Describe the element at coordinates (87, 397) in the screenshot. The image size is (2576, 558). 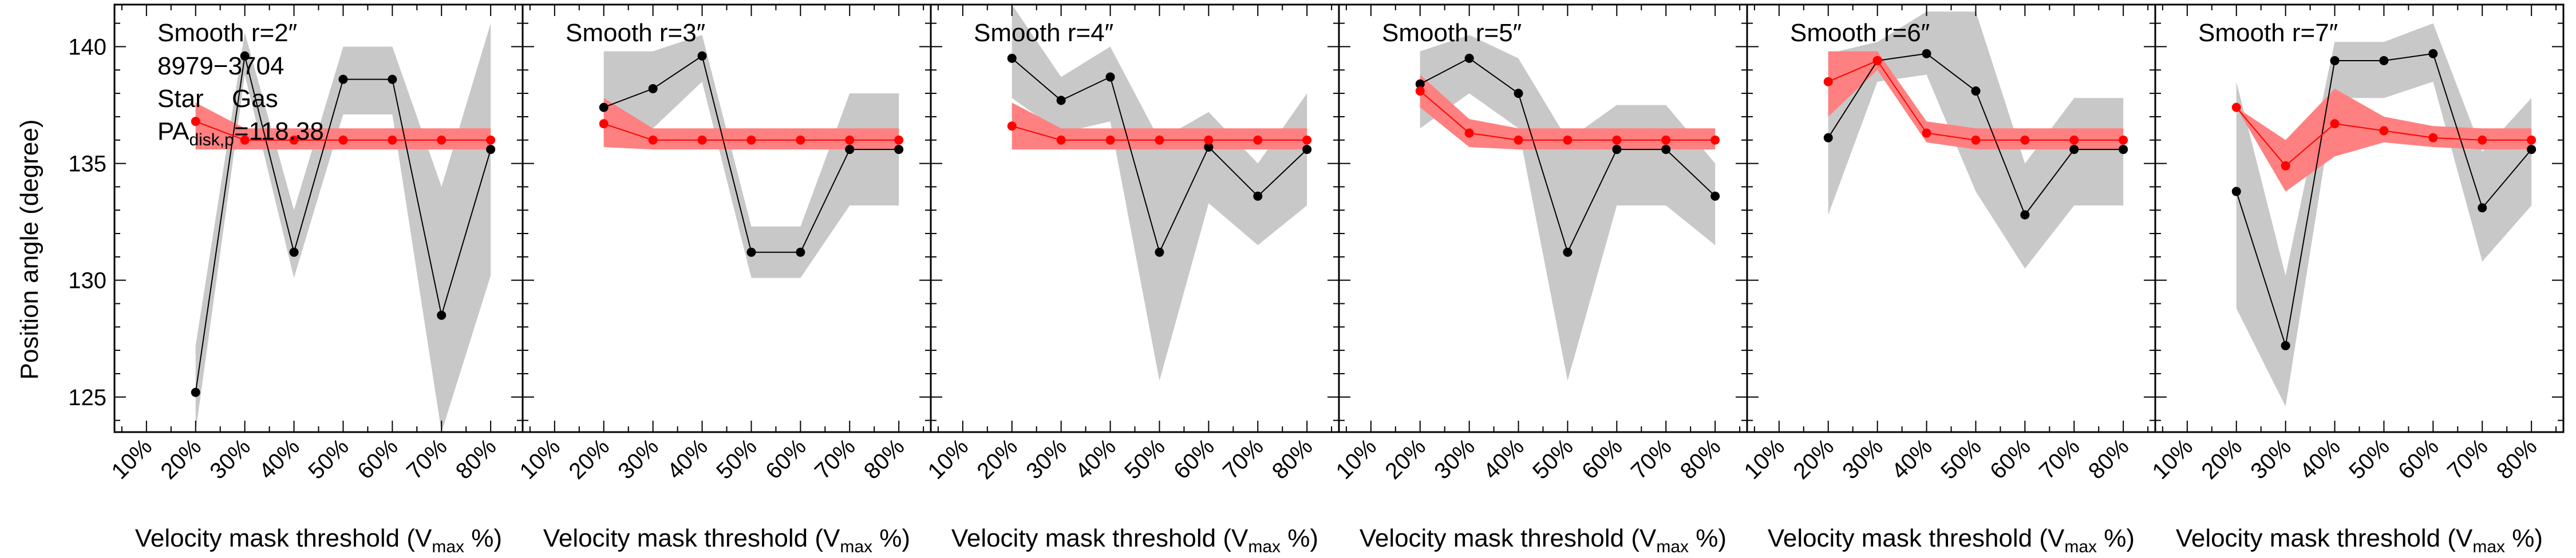
I see `y-tick-label: 125` at that location.